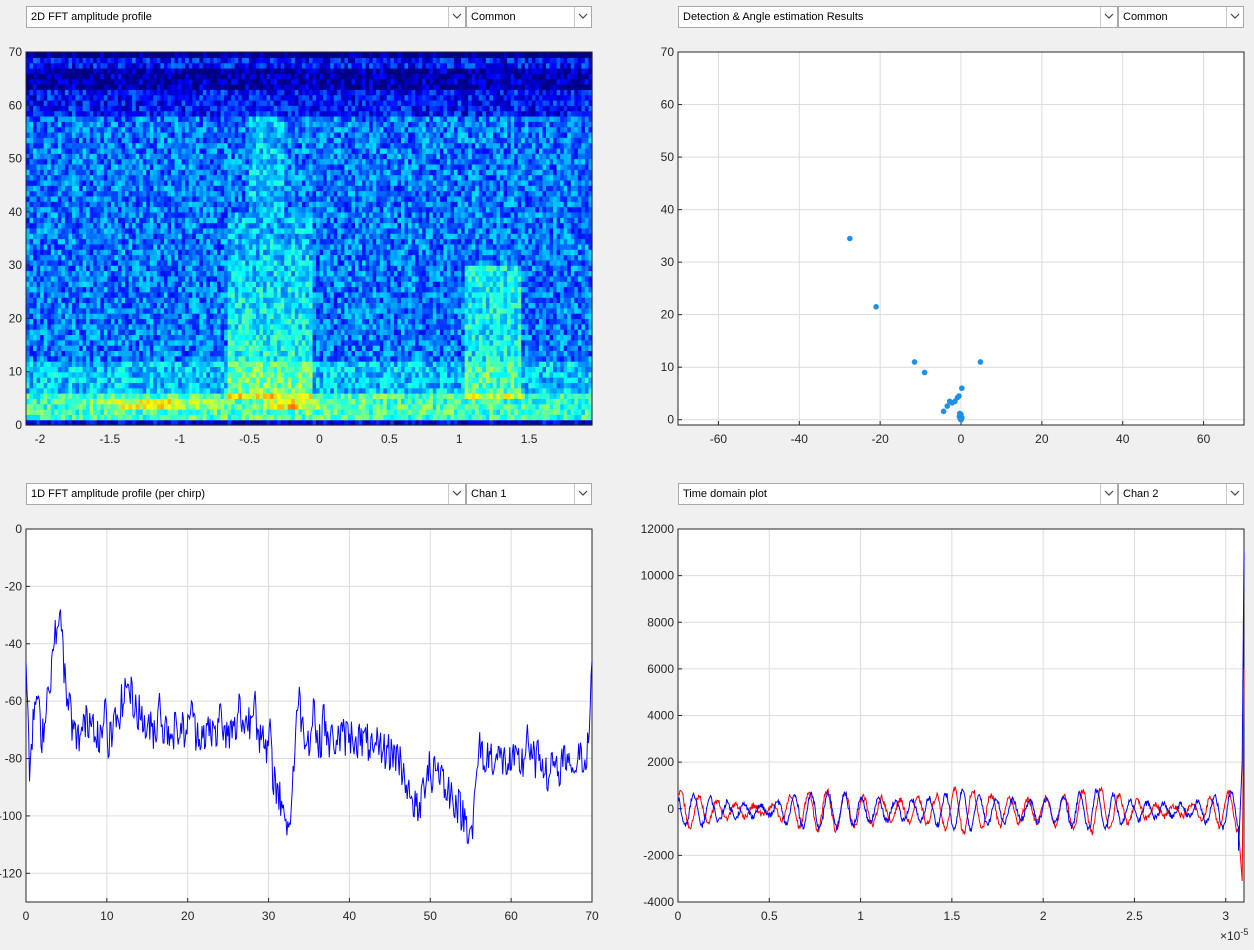 This screenshot has height=950, width=1254. I want to click on bottom-left-plot-select: 1D FFT amplitude profile (per chirp), so click(246, 494).